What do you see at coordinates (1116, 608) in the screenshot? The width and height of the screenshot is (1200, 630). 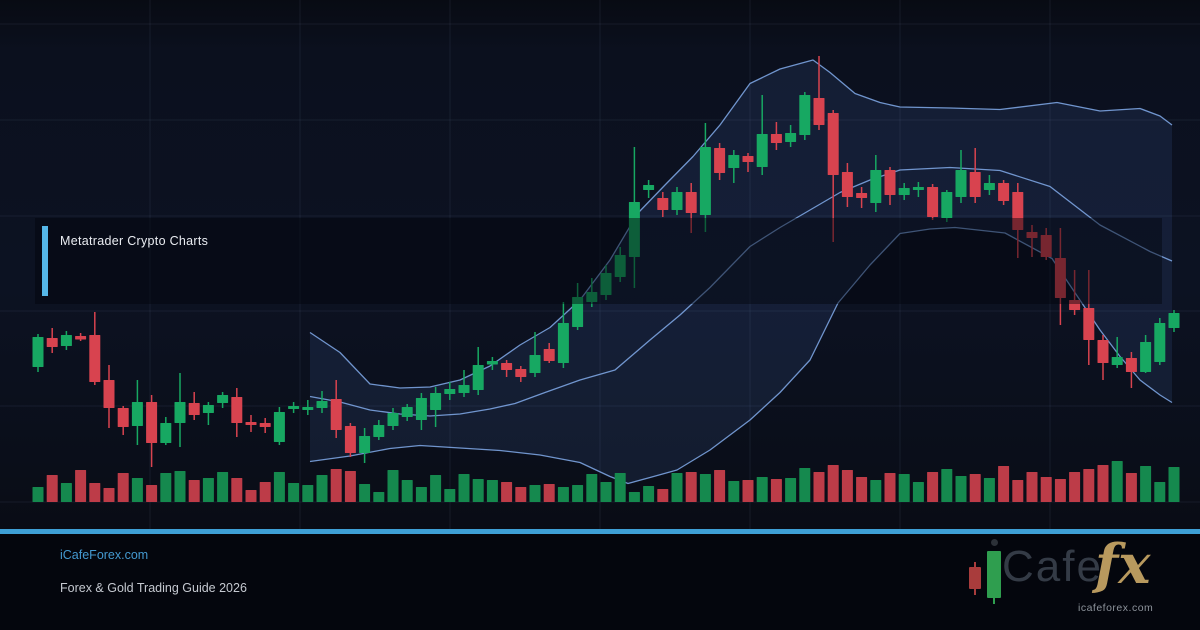 I see `logo-website: icafeforex.com` at bounding box center [1116, 608].